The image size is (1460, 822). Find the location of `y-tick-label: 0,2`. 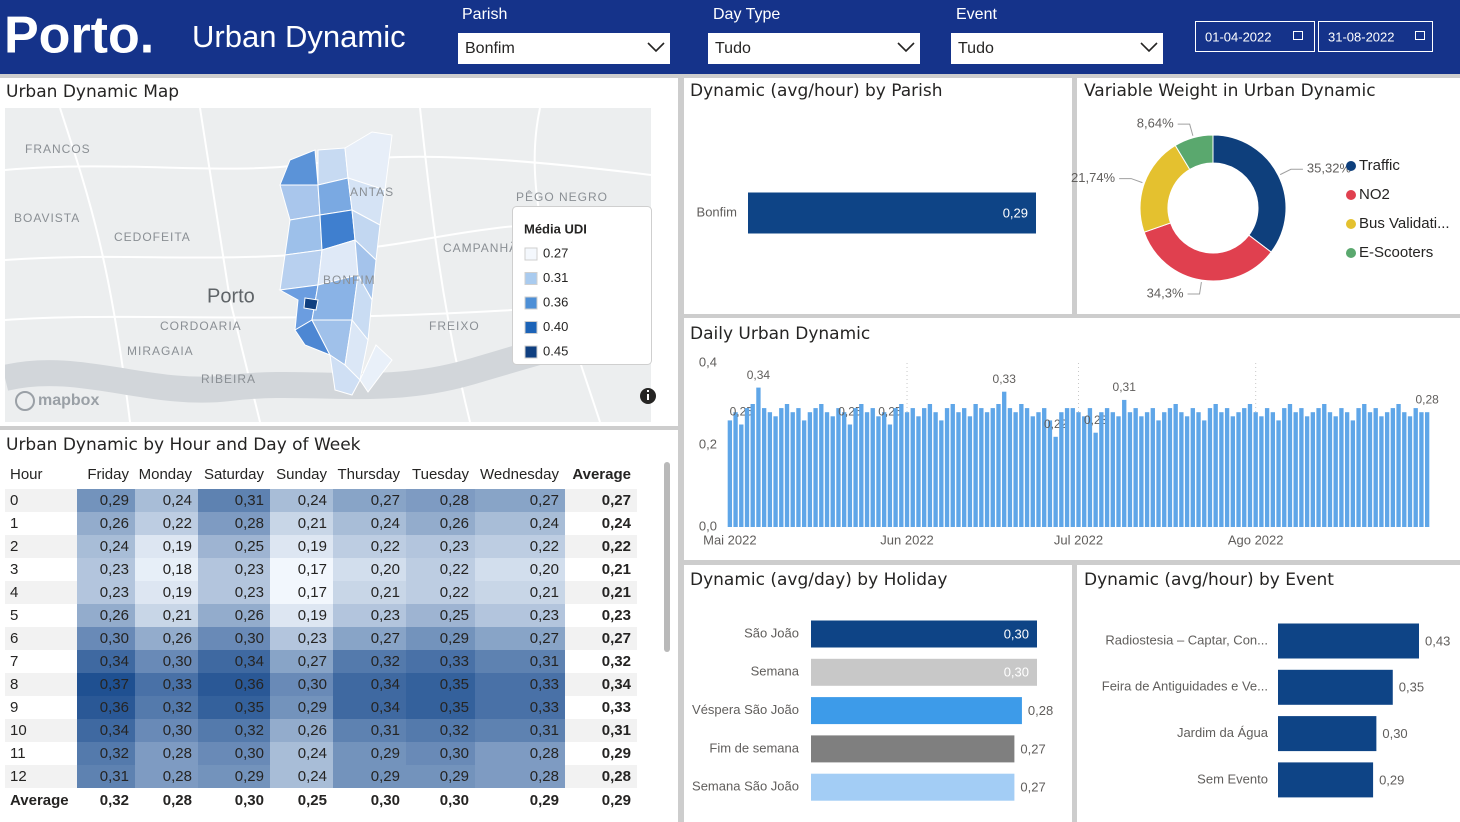

y-tick-label: 0,2 is located at coordinates (708, 443).